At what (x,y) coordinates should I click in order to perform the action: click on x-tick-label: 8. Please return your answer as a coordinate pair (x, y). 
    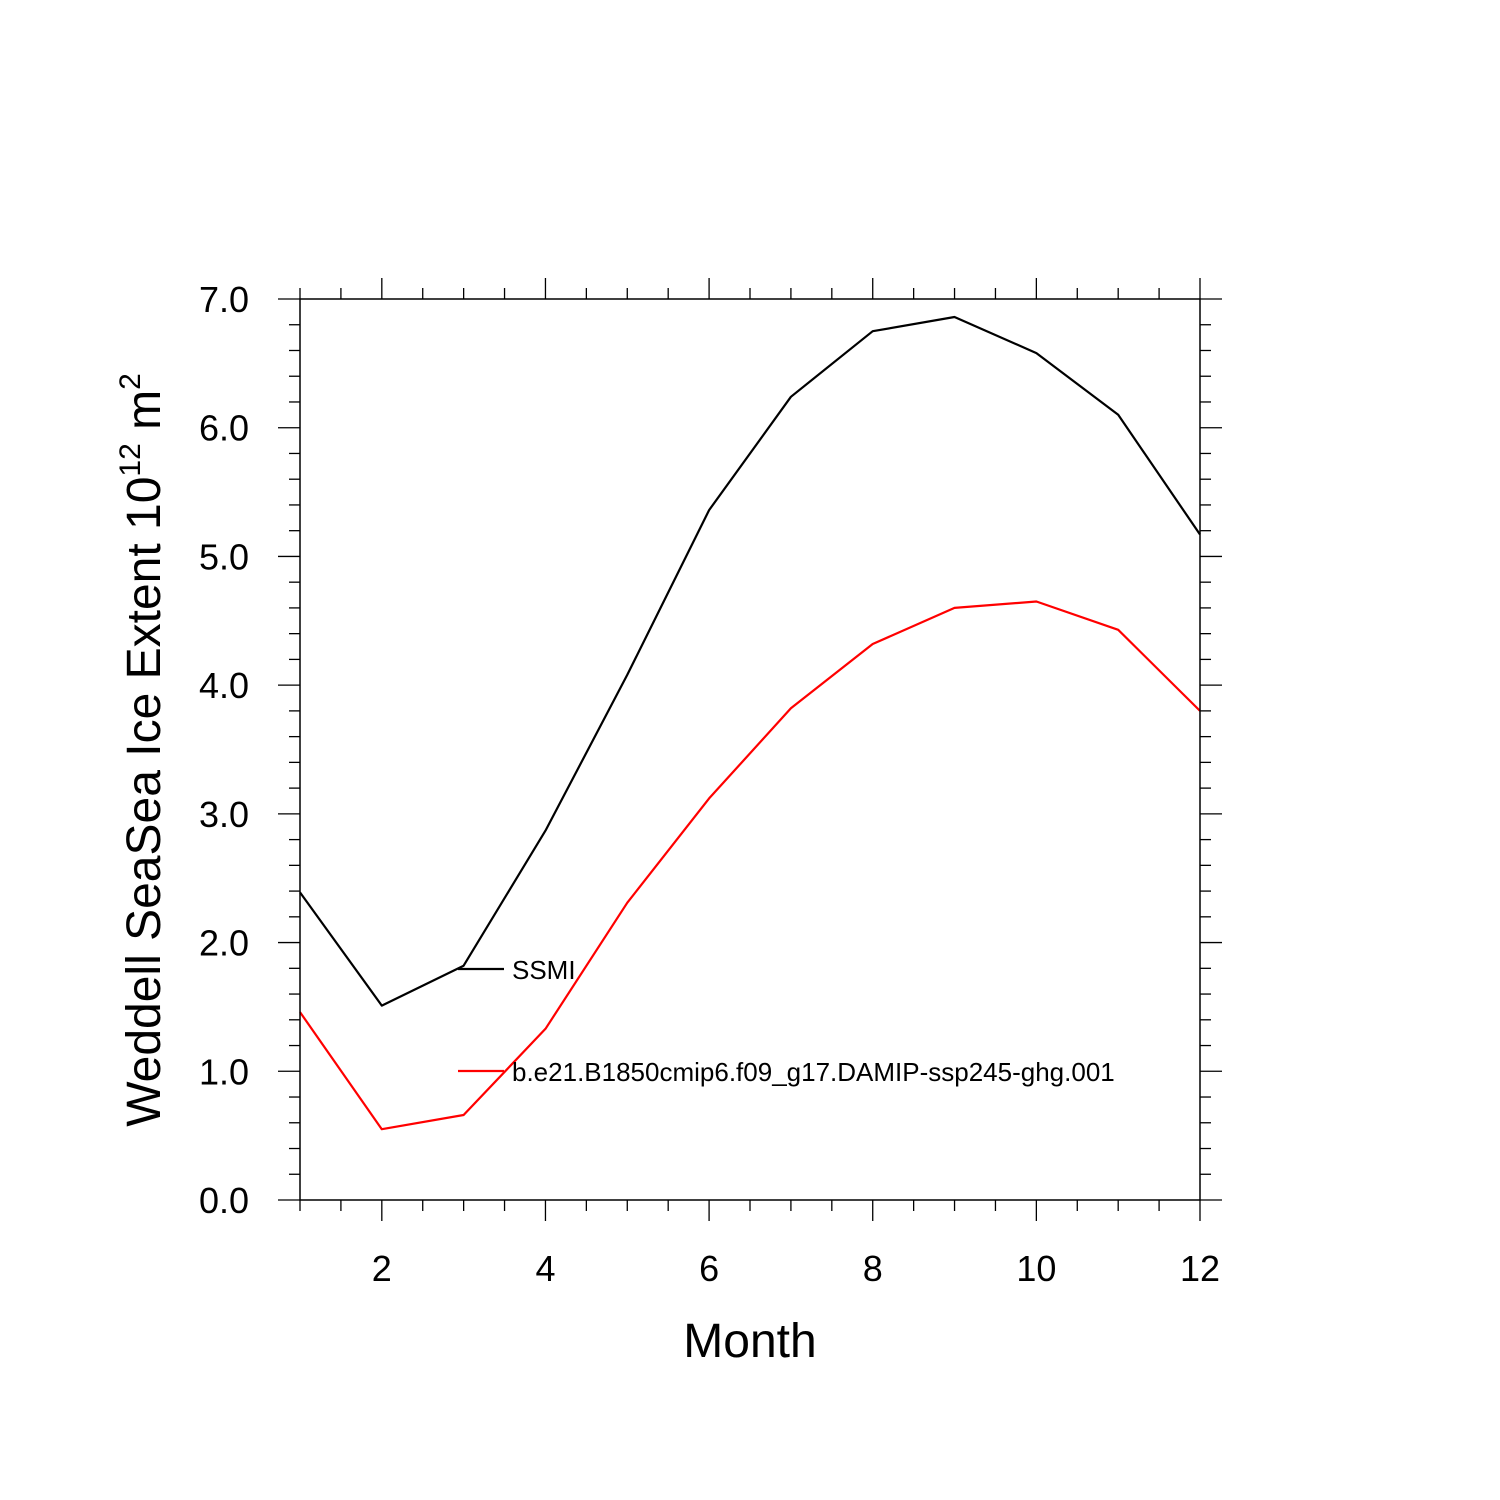
    Looking at the image, I should click on (873, 1268).